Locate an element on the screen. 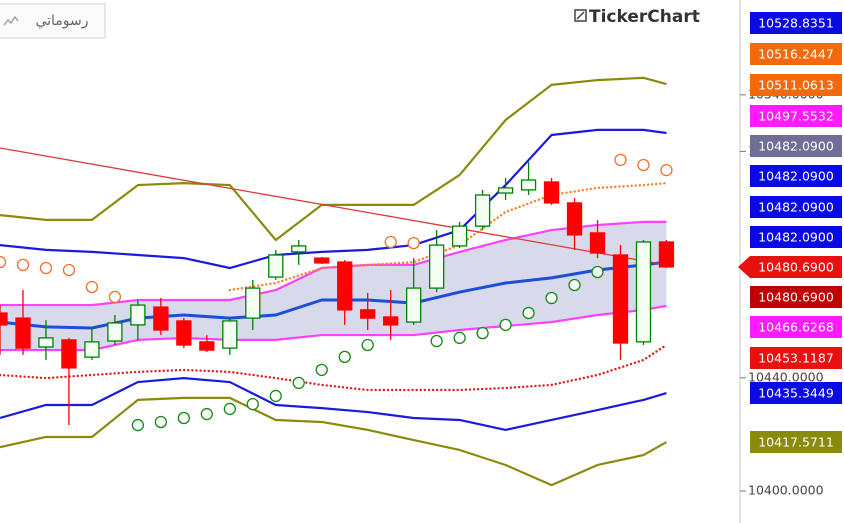 The height and width of the screenshot is (523, 844). price-label-text: 10453.1187 is located at coordinates (796, 358).